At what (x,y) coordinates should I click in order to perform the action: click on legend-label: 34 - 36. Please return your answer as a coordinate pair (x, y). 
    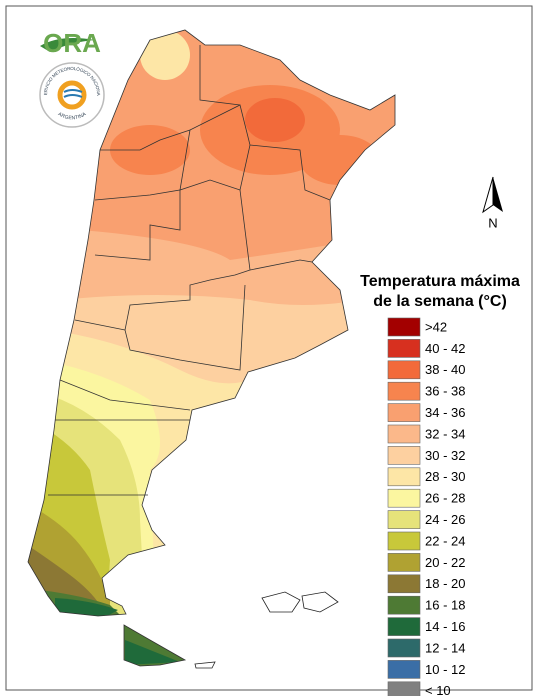
    Looking at the image, I should click on (445, 412).